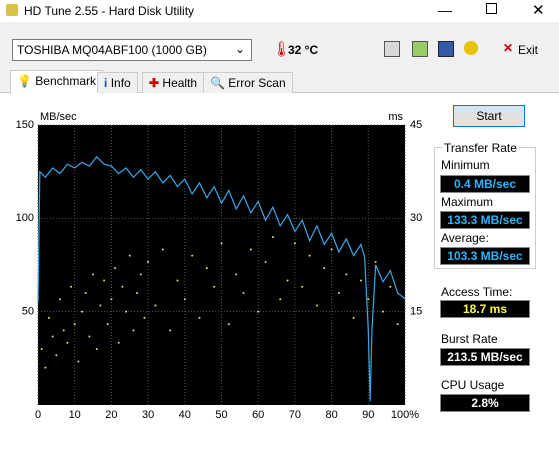 The height and width of the screenshot is (452, 559). I want to click on stat-label: CPU Usage, so click(473, 385).